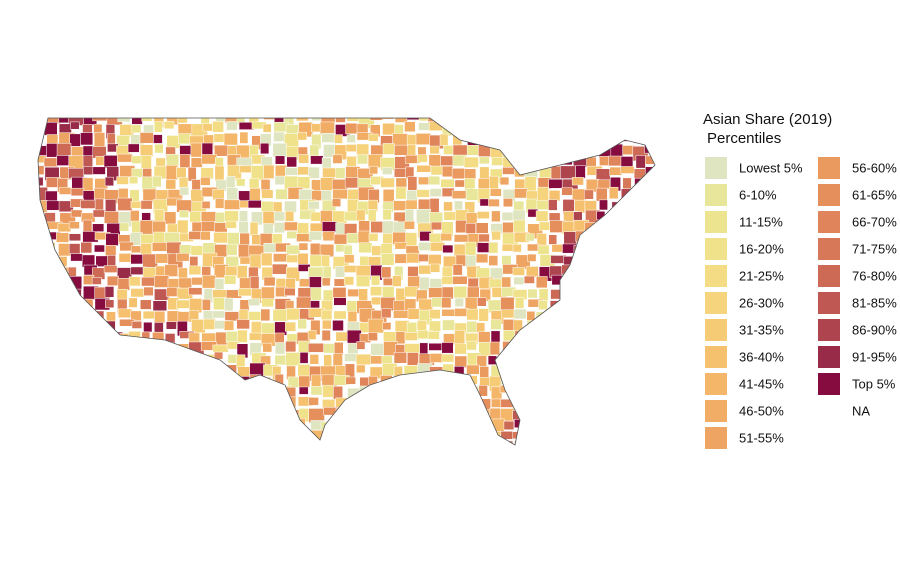  Describe the element at coordinates (767, 119) in the screenshot. I see `legend-title: Asian Share (2019)` at that location.